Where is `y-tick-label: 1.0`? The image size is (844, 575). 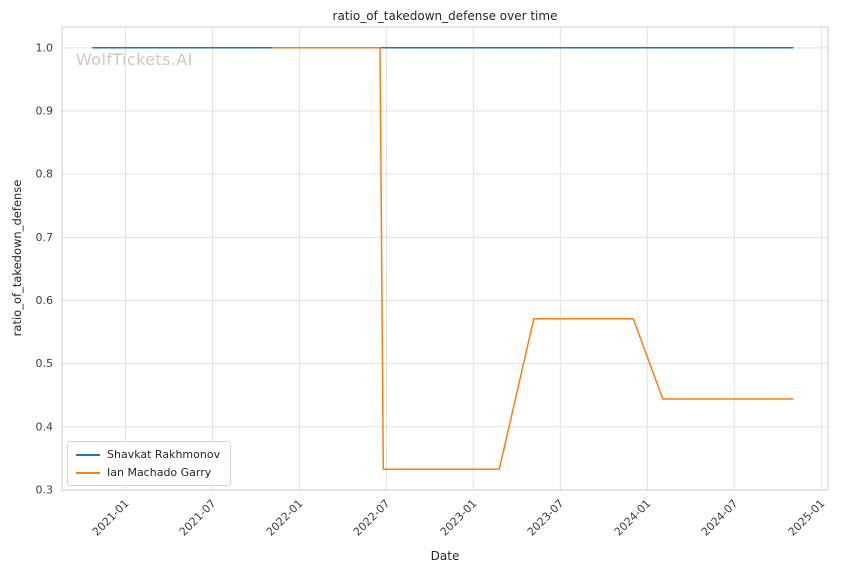
y-tick-label: 1.0 is located at coordinates (45, 47).